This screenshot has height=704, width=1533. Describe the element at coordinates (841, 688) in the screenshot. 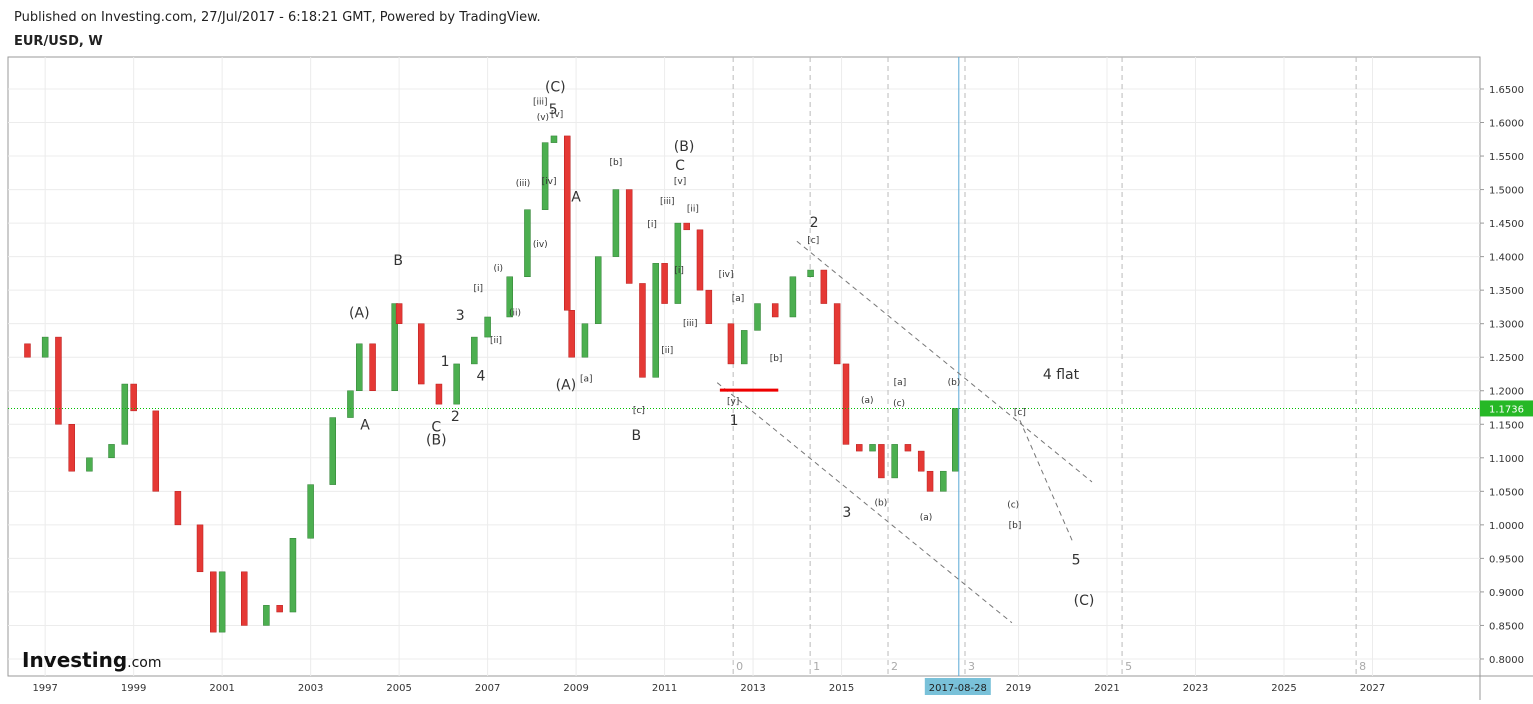

I see `x-tick-label: 2015` at that location.